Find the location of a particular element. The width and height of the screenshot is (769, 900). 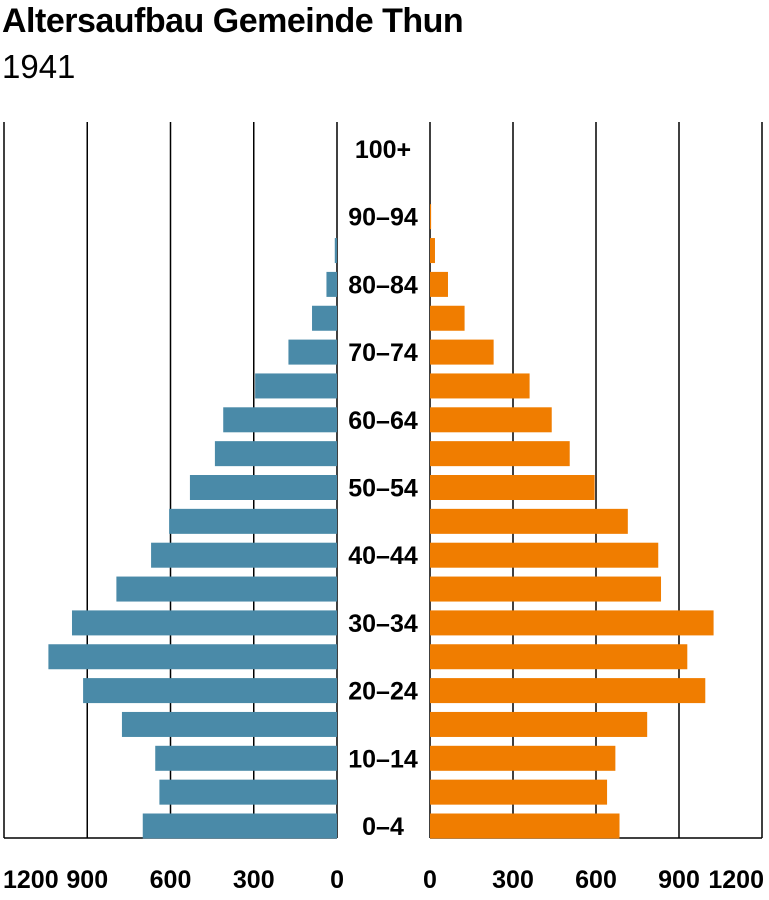

bar-right-0–4 is located at coordinates (525, 826).